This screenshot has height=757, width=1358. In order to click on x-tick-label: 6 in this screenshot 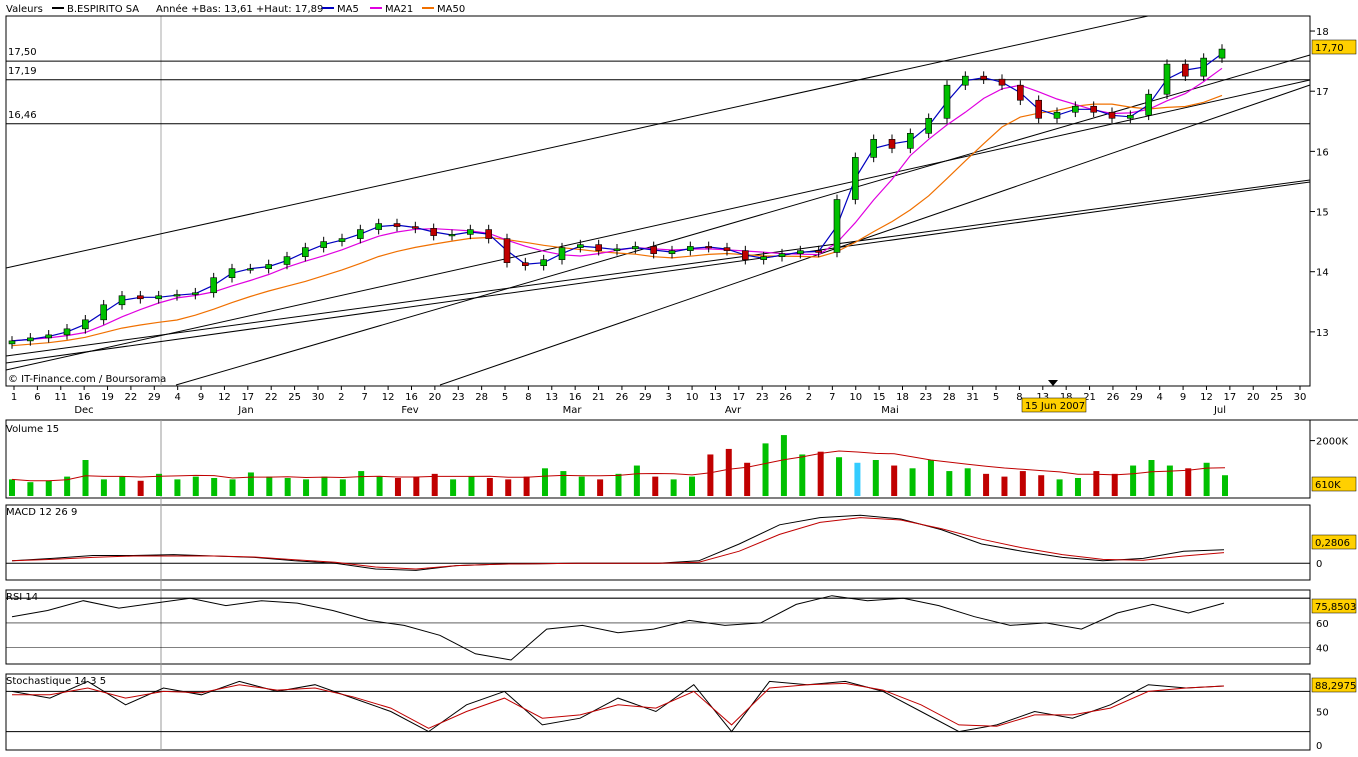, I will do `click(37, 397)`.